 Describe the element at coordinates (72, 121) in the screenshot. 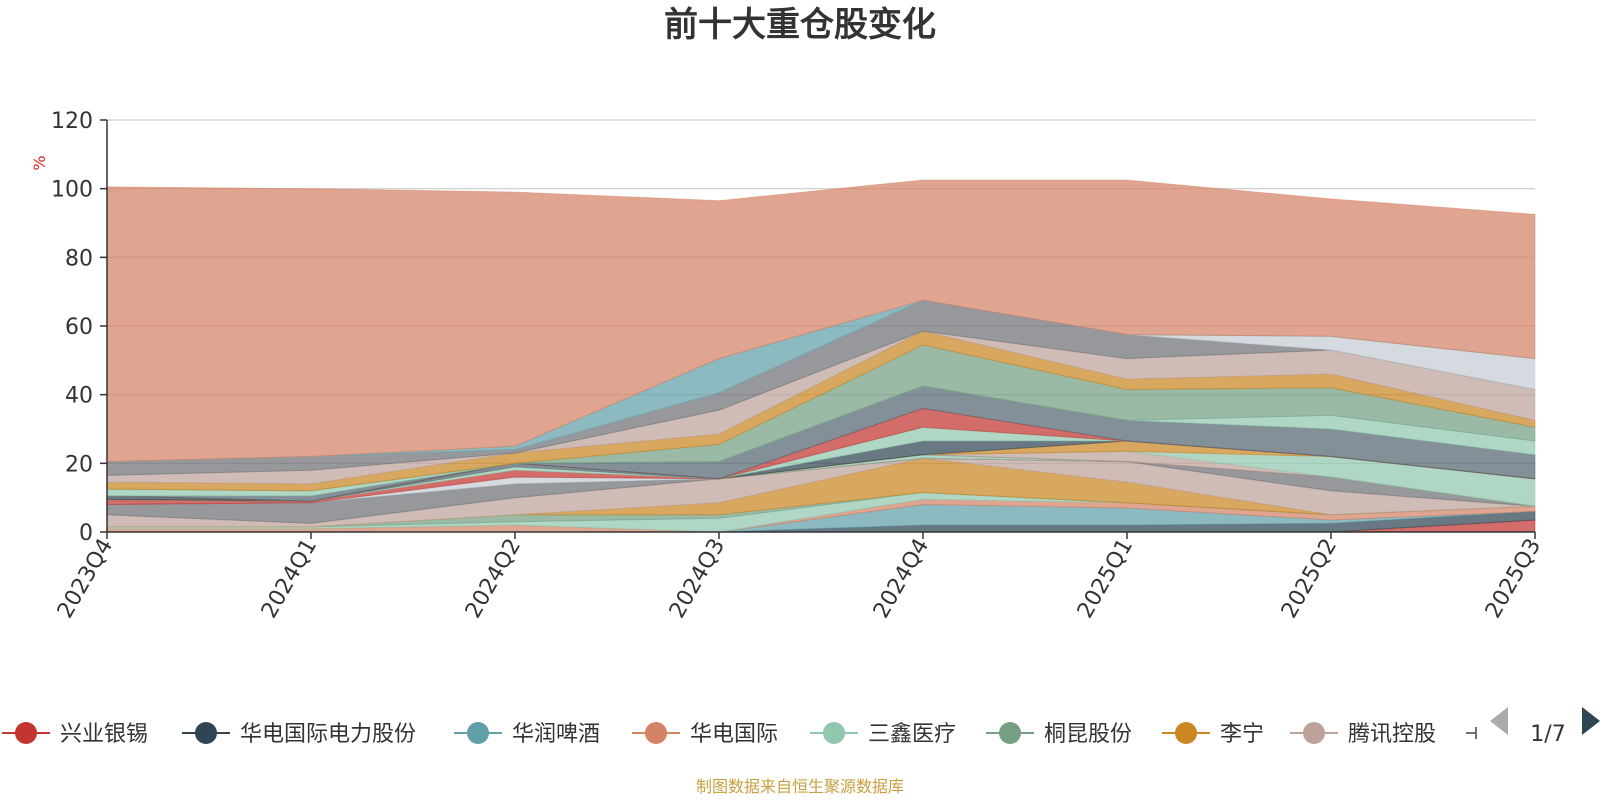

I see `y-tick-label: 120` at that location.